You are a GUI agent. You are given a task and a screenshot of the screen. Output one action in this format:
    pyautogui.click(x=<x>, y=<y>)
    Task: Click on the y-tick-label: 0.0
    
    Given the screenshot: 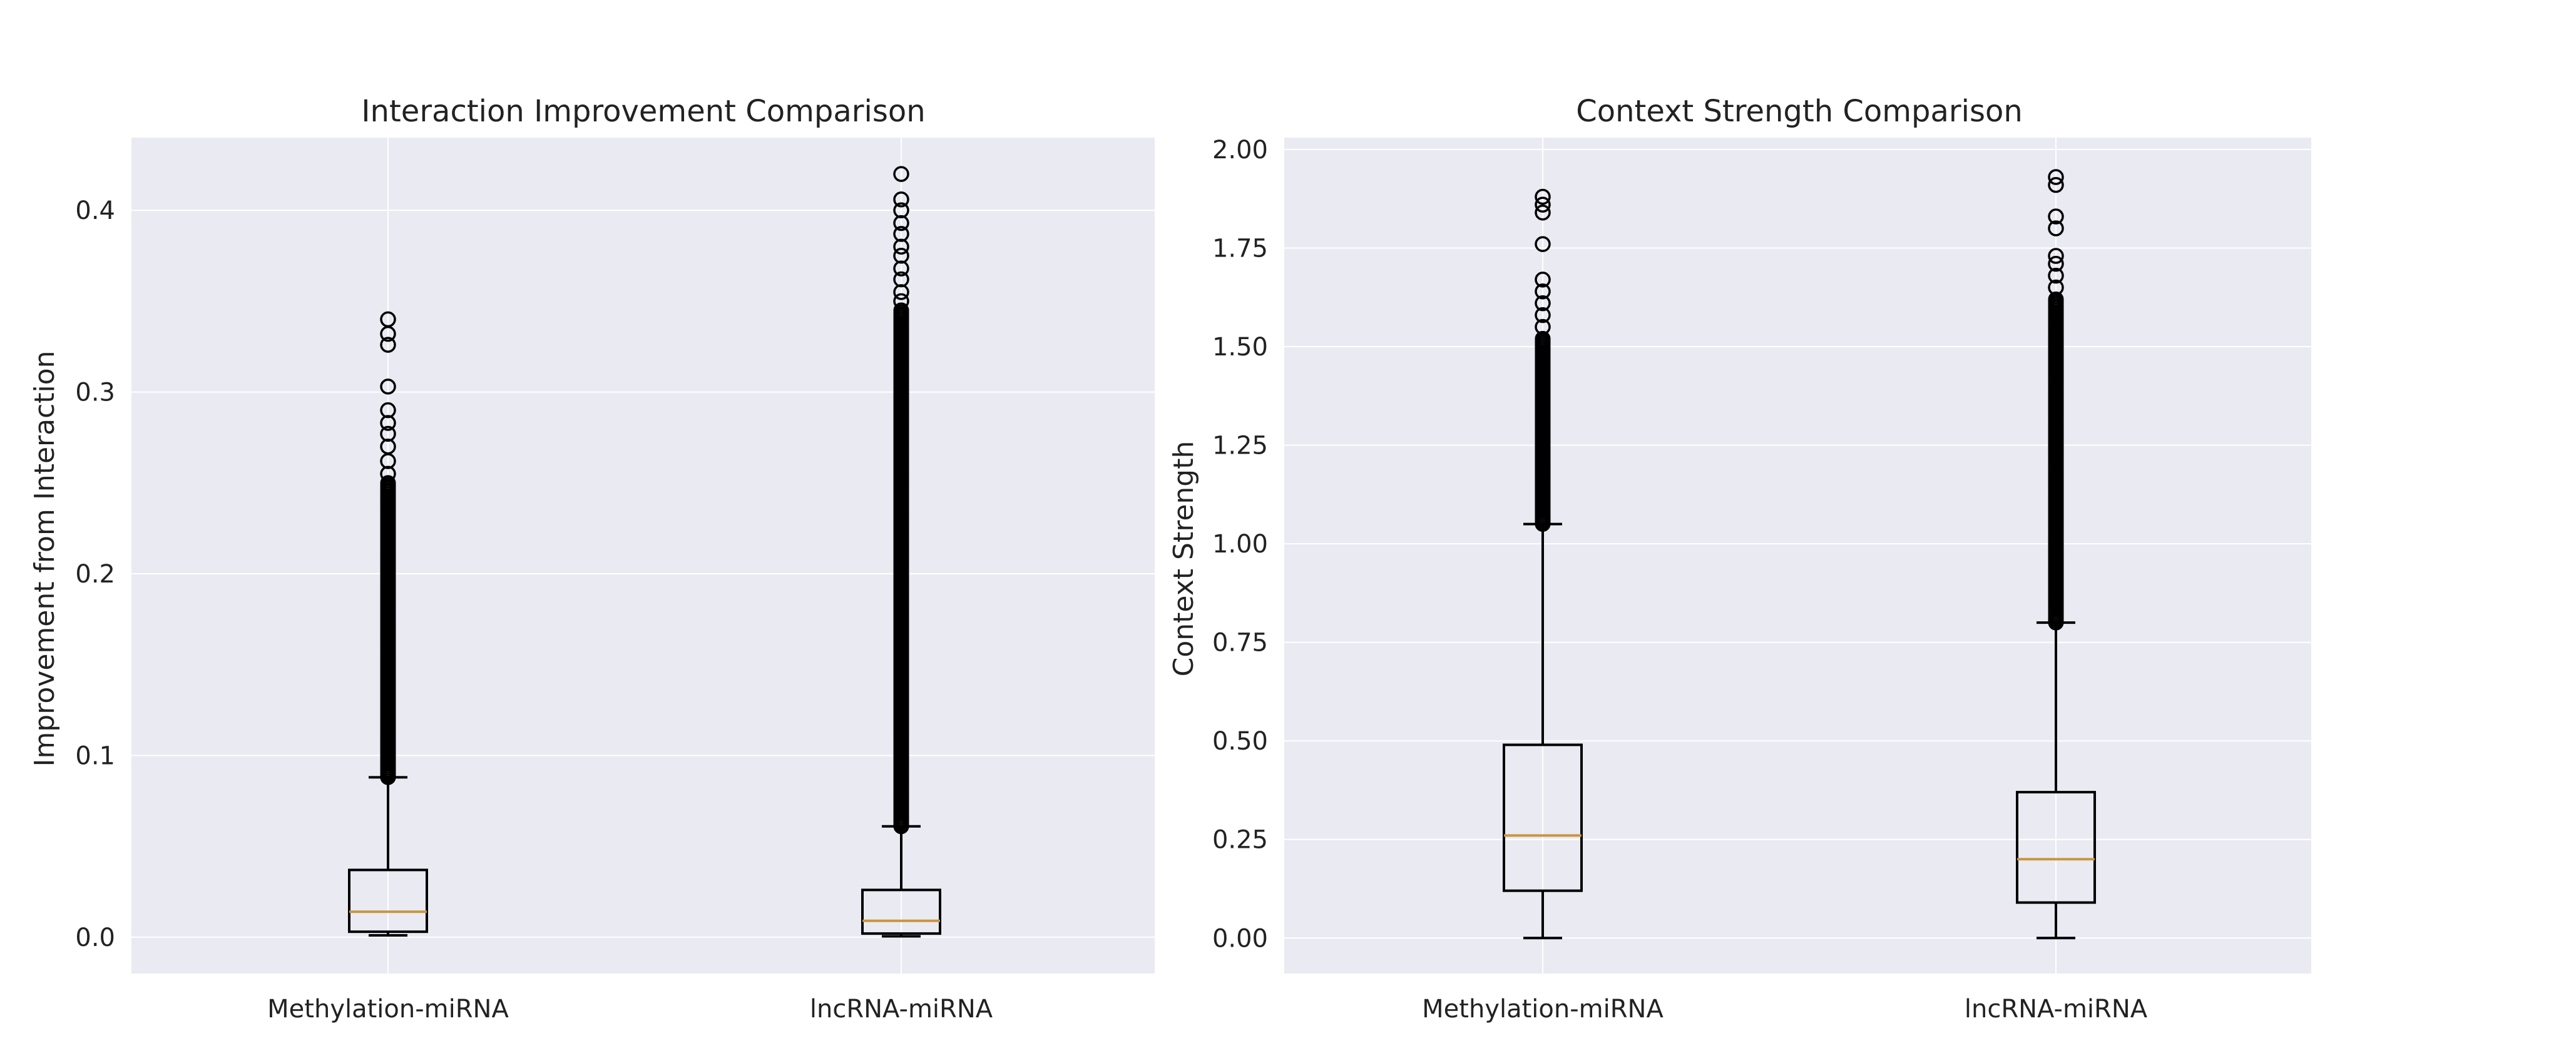 What is the action you would take?
    pyautogui.click(x=95, y=937)
    